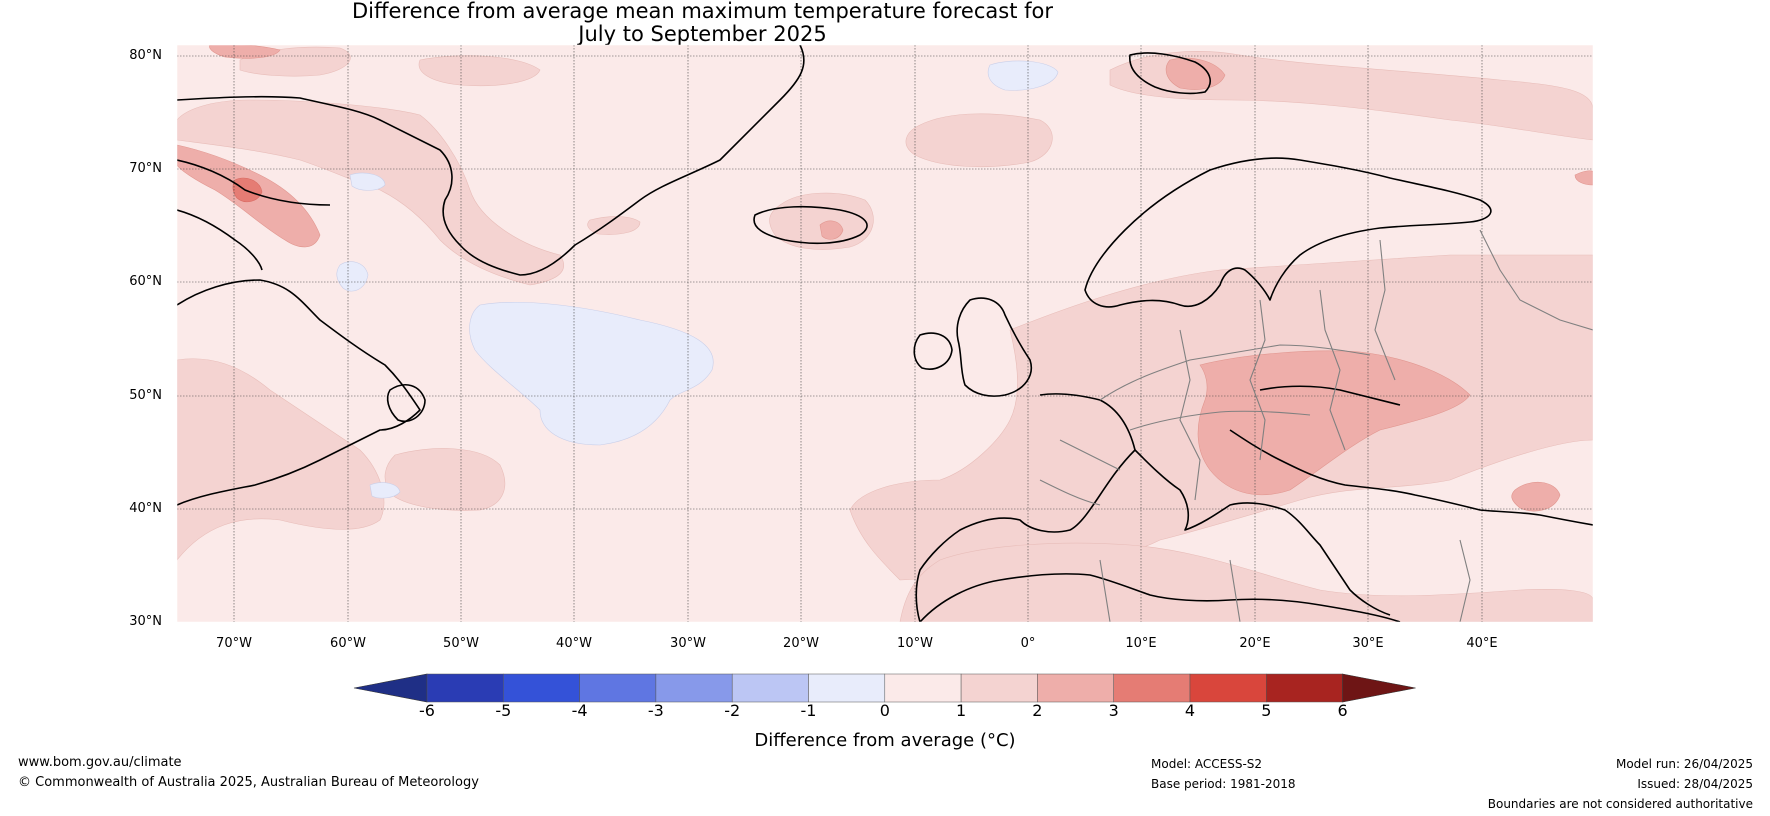  I want to click on lat-label-50n: 50°N, so click(145, 395).